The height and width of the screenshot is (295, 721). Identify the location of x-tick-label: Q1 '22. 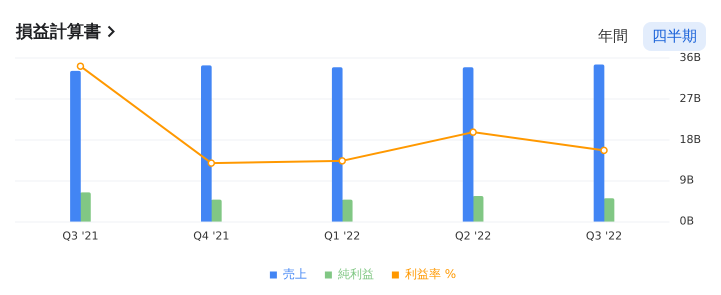
(342, 235).